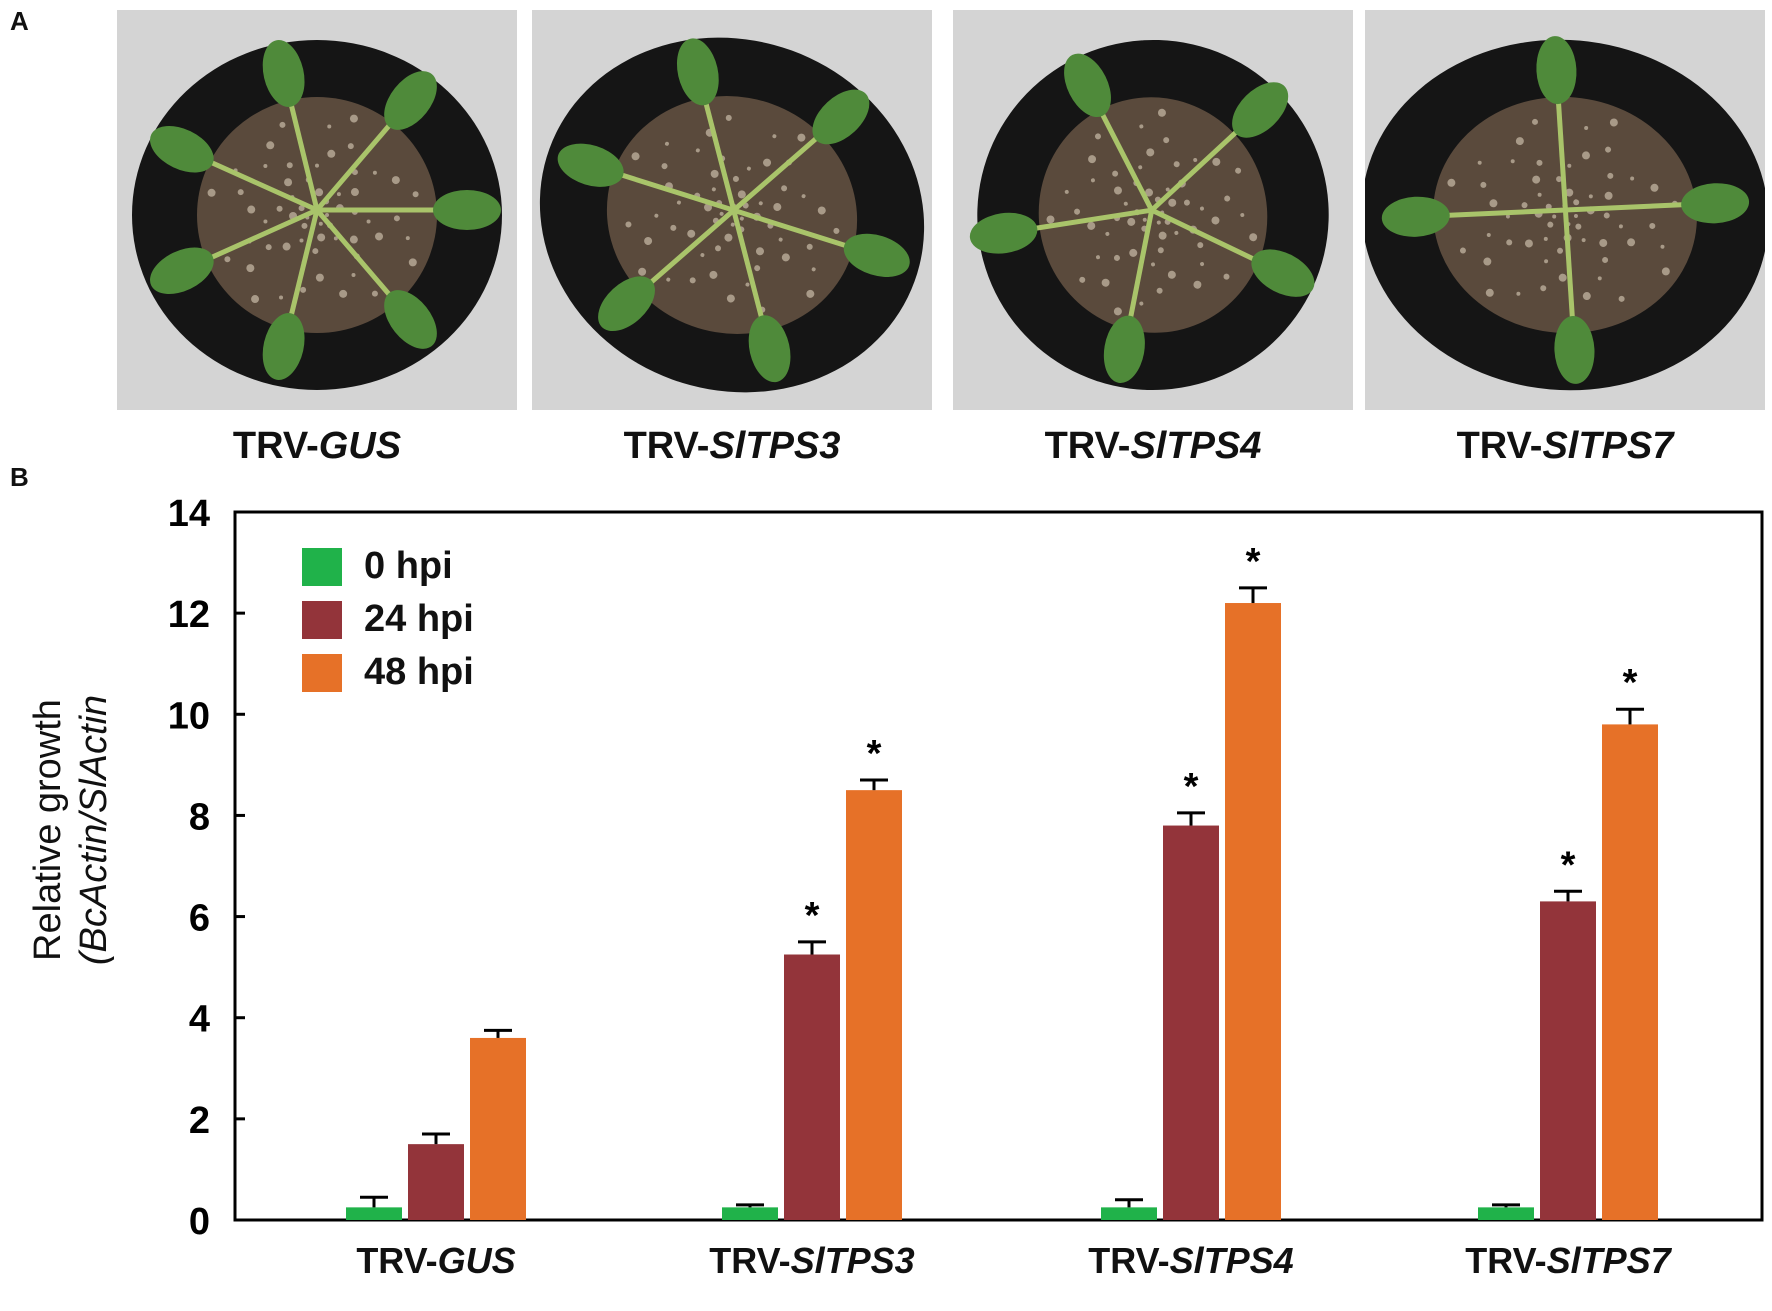 The height and width of the screenshot is (1311, 1772). Describe the element at coordinates (199, 817) in the screenshot. I see `y-tick-label: 8` at that location.